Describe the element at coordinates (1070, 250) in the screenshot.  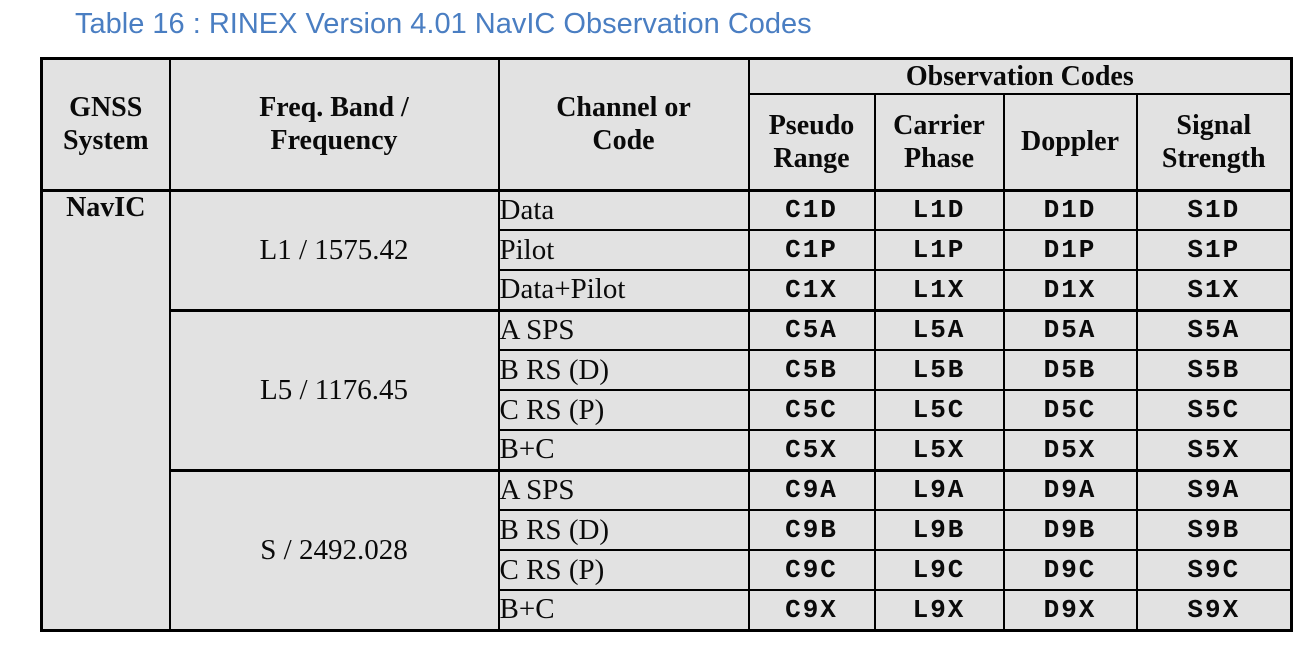
I see `doppler-code-cell: D1P` at that location.